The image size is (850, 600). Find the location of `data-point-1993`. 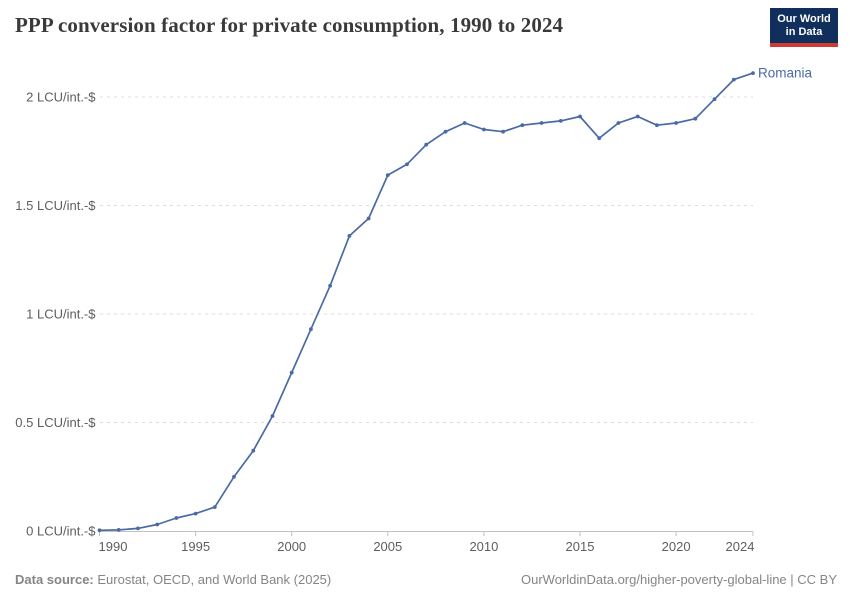

data-point-1993 is located at coordinates (157, 524).